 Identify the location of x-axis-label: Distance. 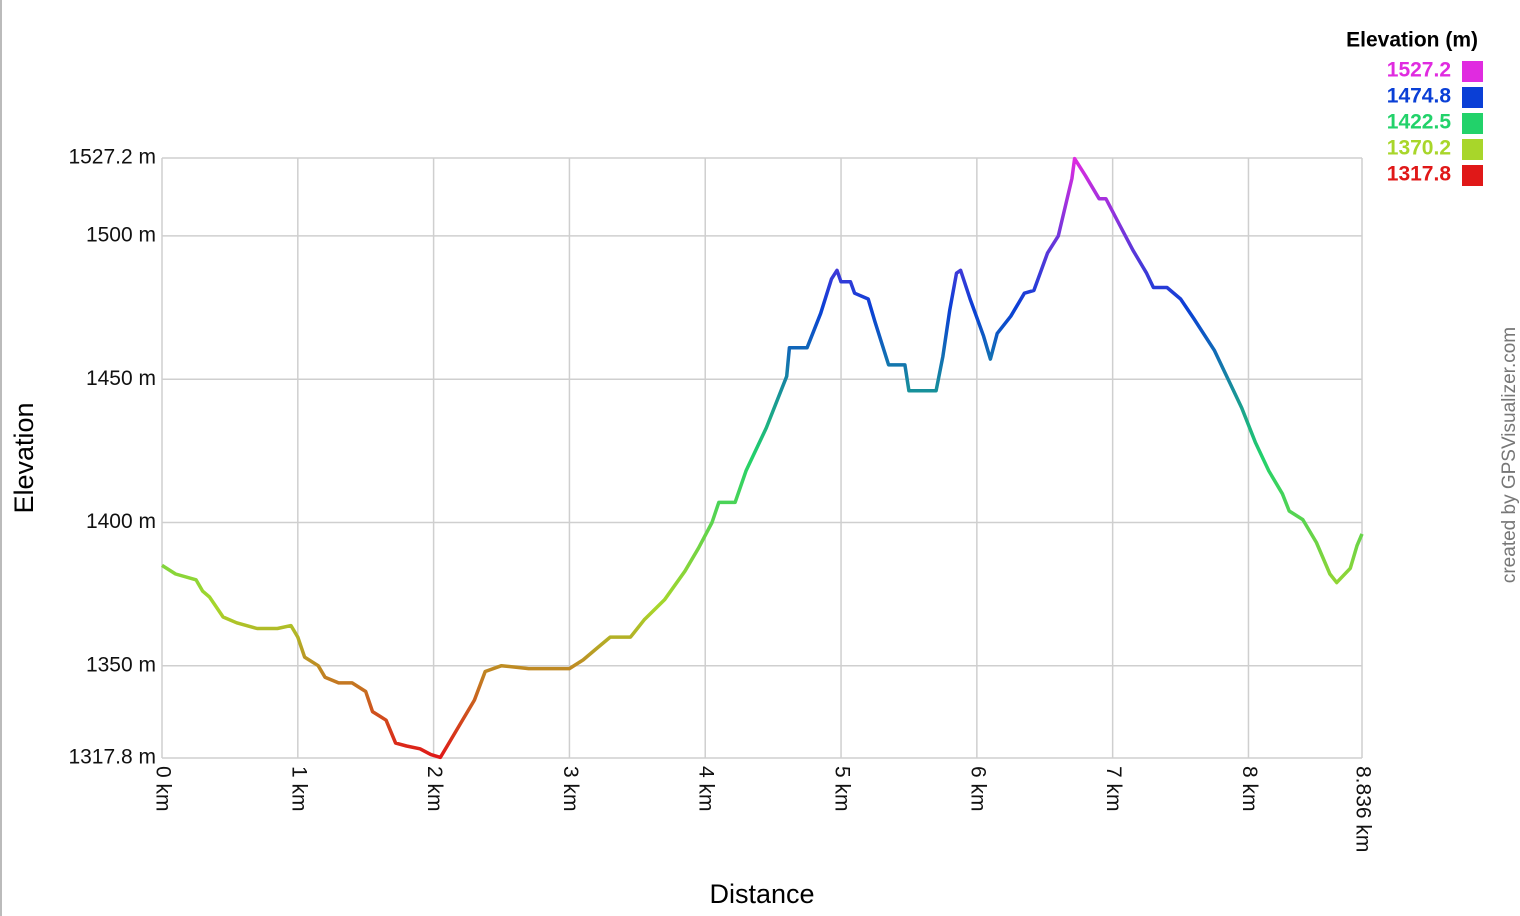
(761, 894).